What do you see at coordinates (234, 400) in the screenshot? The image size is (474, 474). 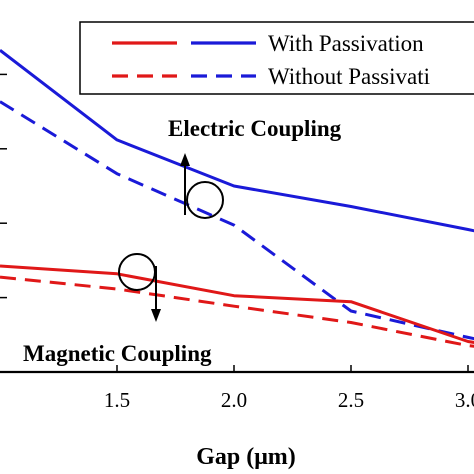 I see `x-tick-label: 2.0` at bounding box center [234, 400].